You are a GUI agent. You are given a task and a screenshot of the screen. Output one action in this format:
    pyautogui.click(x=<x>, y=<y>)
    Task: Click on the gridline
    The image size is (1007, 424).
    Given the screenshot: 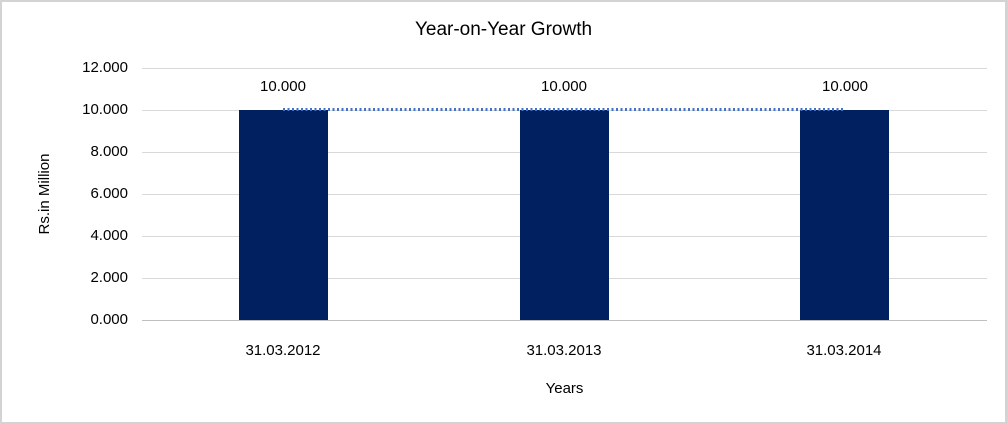 What is the action you would take?
    pyautogui.click(x=564, y=68)
    